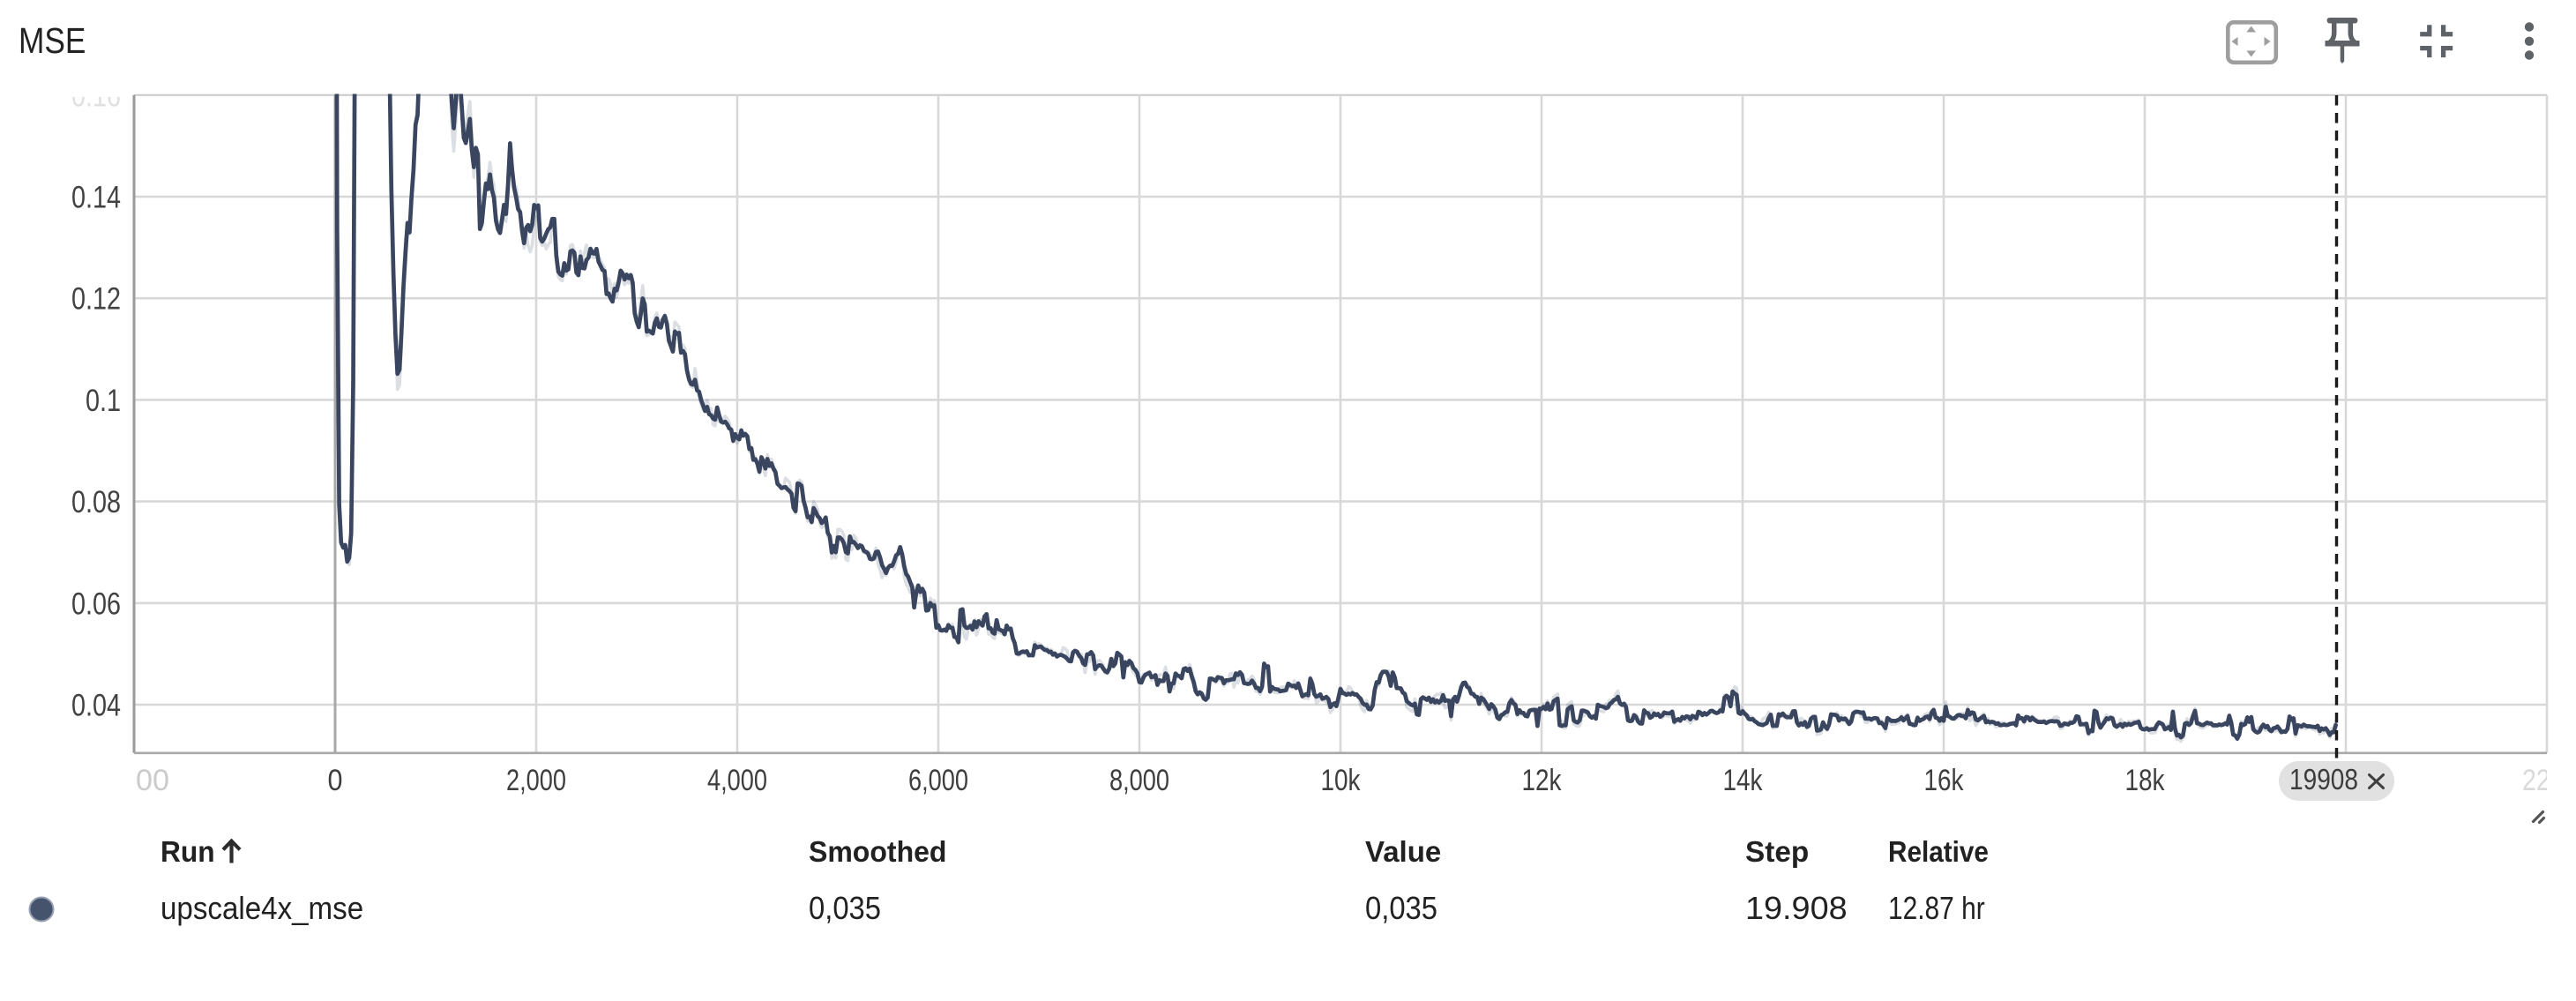  I want to click on svg-text: 0.14, so click(96, 198).